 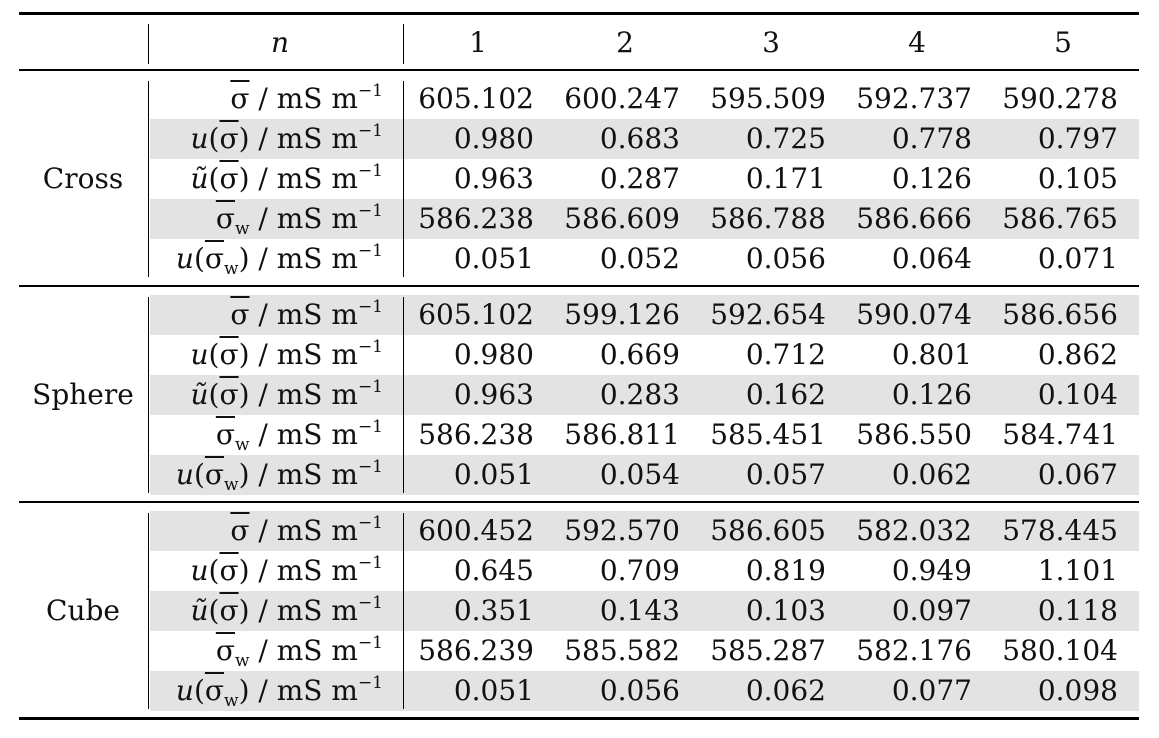 What do you see at coordinates (768, 530) in the screenshot?
I see `table-cell: 586.605` at bounding box center [768, 530].